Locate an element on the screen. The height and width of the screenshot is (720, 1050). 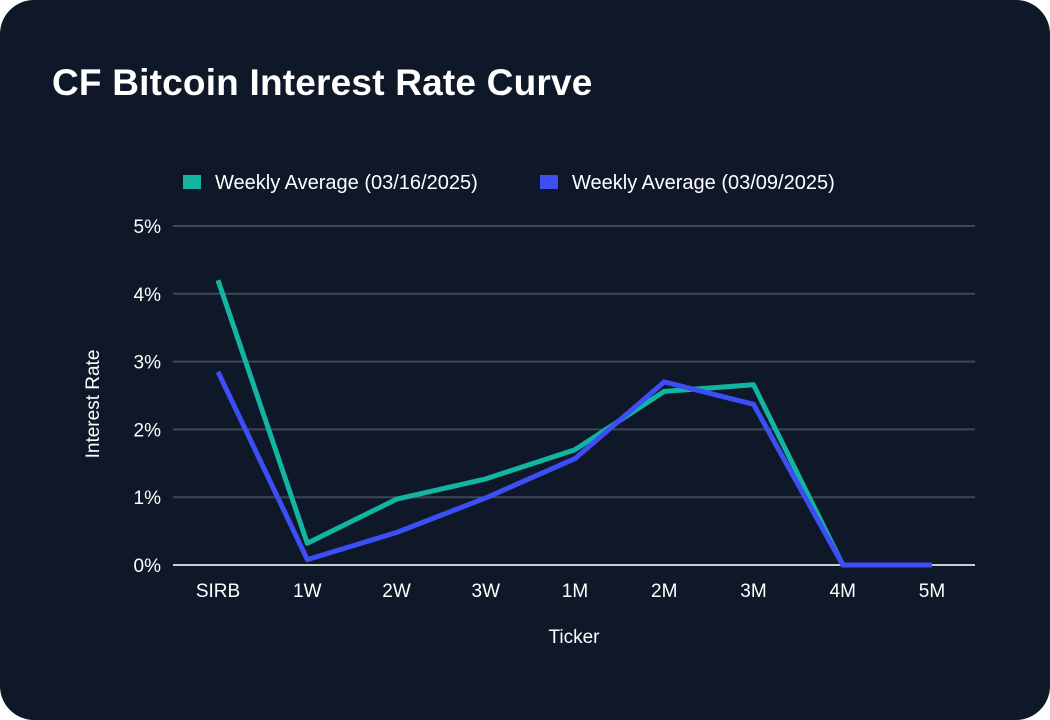
y-axis-ticks: 0% 1% 2% 3% 4% 5% is located at coordinates (148, 397).